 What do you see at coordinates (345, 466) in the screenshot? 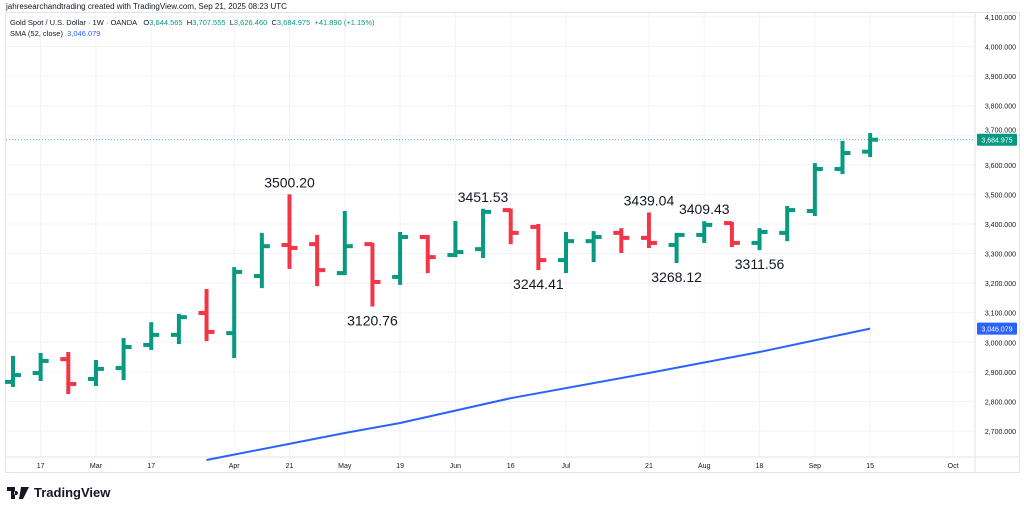
I see `x-tick-label: May` at bounding box center [345, 466].